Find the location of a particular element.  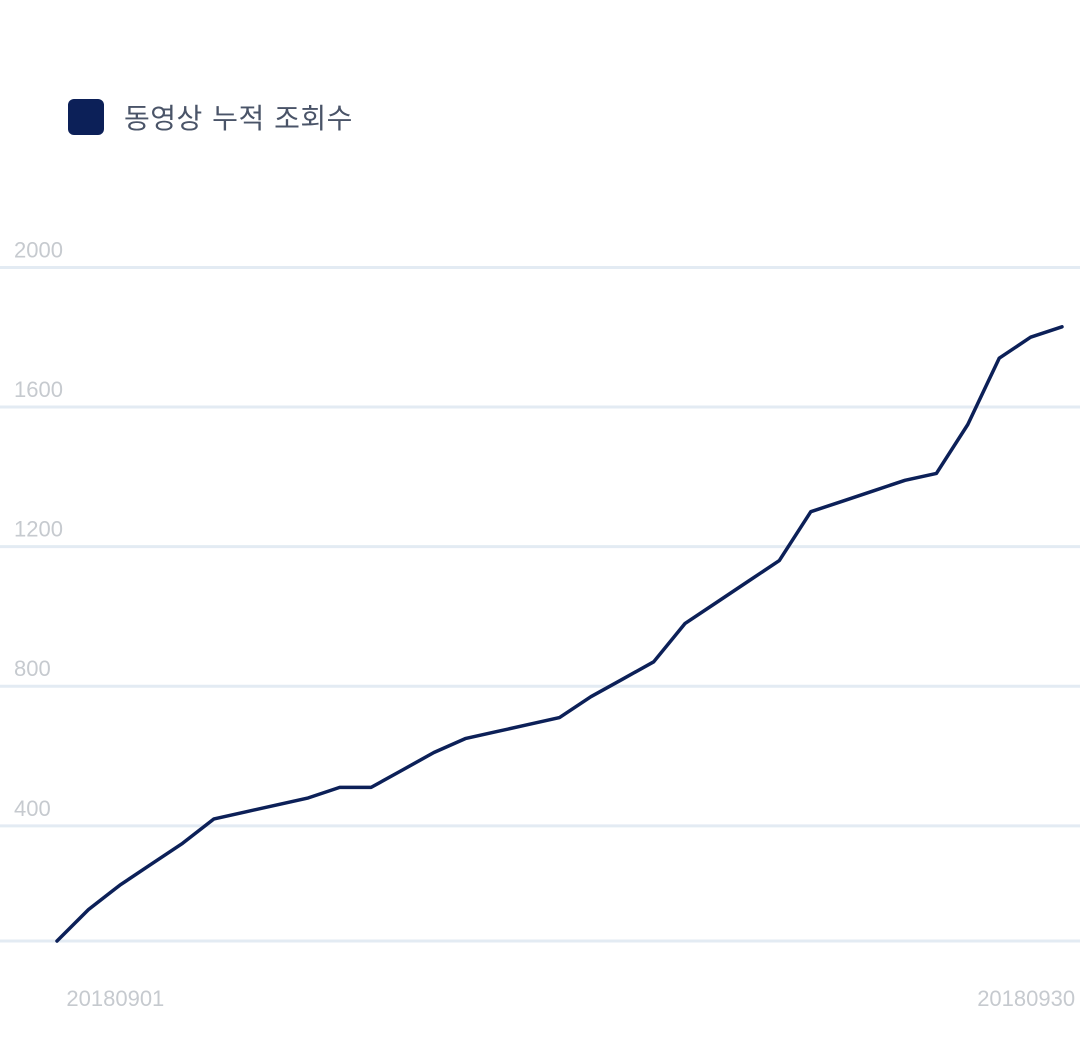

x-tick-label: 20180901 is located at coordinates (115, 998).